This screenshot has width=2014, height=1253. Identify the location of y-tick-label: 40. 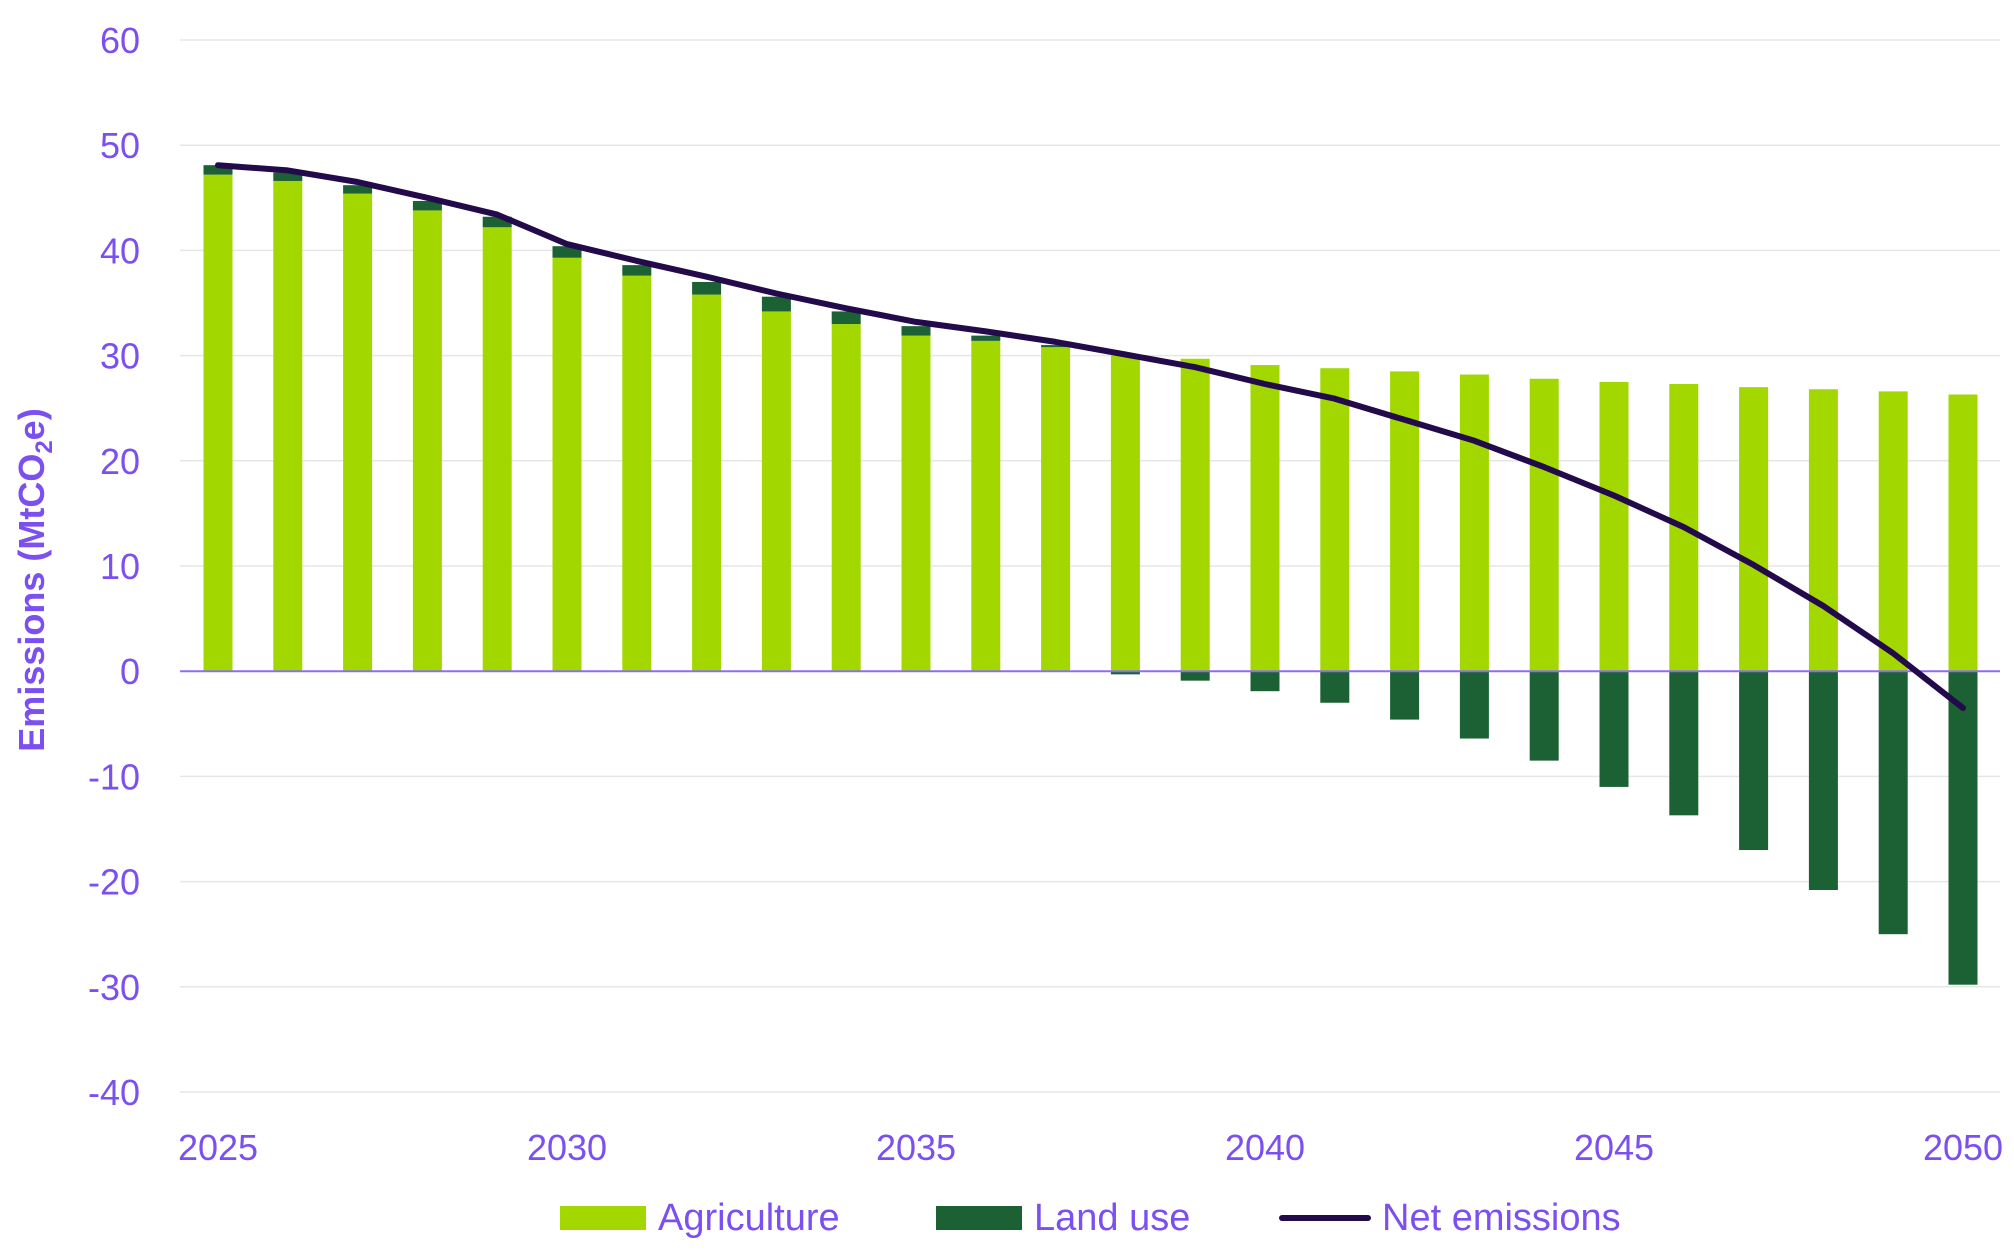
(120, 250).